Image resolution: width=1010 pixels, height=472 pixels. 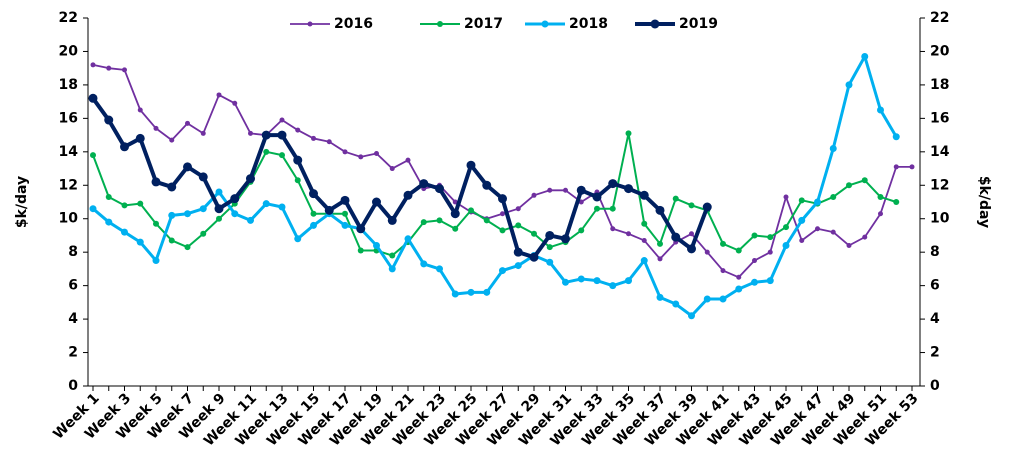 I want to click on y2-tick-label: 2, so click(x=935, y=353).